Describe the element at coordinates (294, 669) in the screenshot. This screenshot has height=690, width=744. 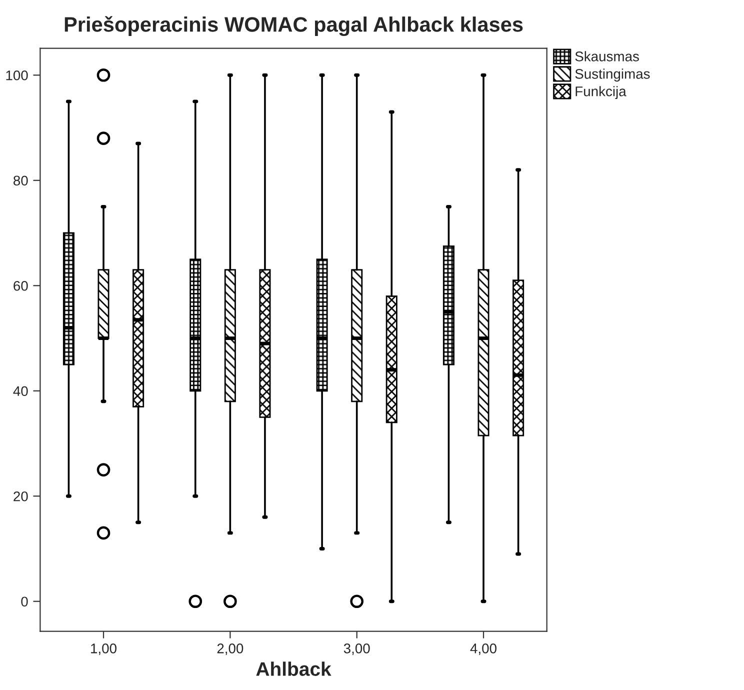
I see `x-axis-title: Ahlback` at that location.